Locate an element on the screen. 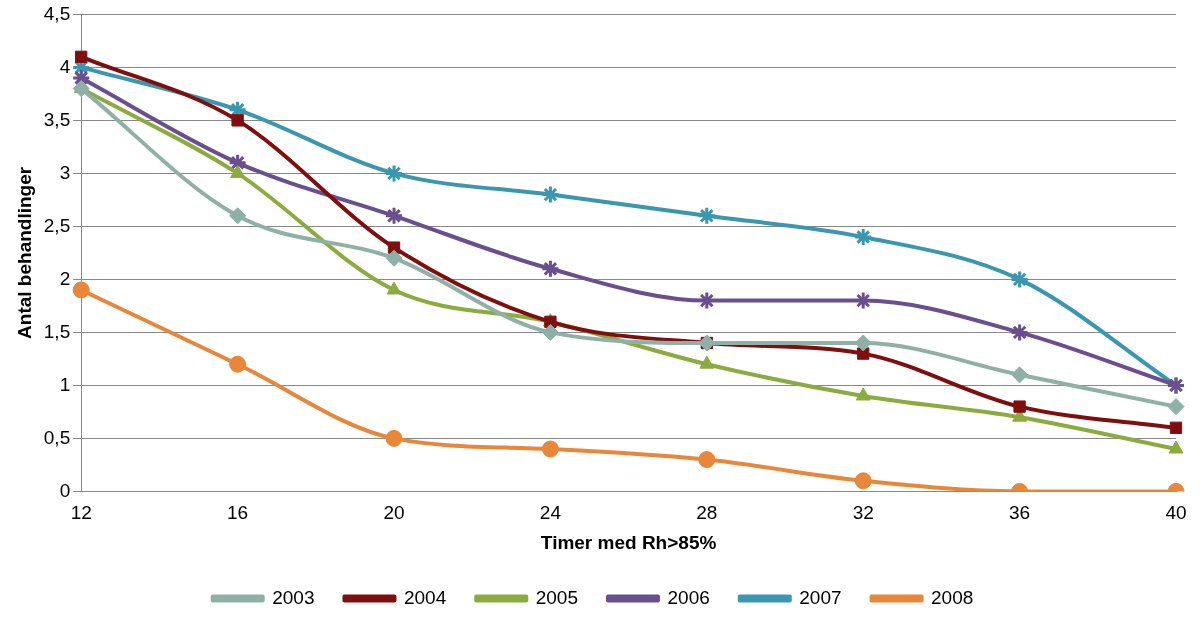 The height and width of the screenshot is (624, 1202). x-tick-label: 16 is located at coordinates (238, 513).